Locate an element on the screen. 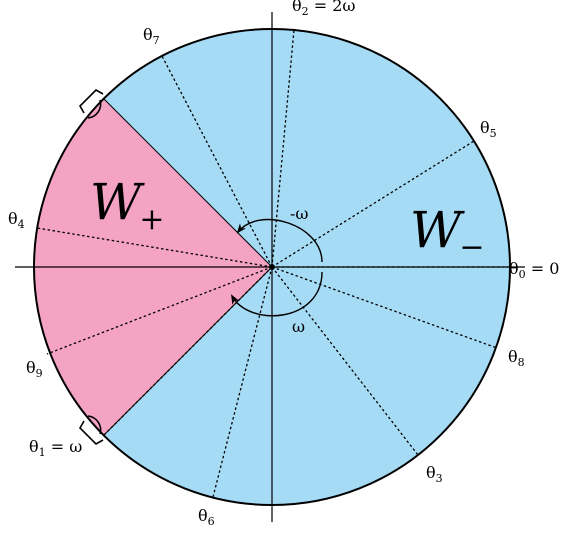  label-w-plus: W+ is located at coordinates (127, 205).